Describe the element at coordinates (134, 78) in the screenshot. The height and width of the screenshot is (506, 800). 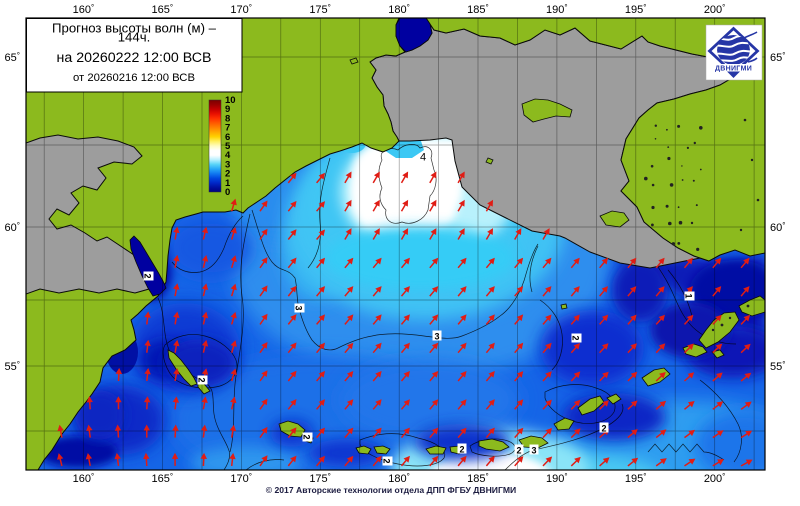
I see `svg-text: от 20260216 12:00 ВСВ` at that location.